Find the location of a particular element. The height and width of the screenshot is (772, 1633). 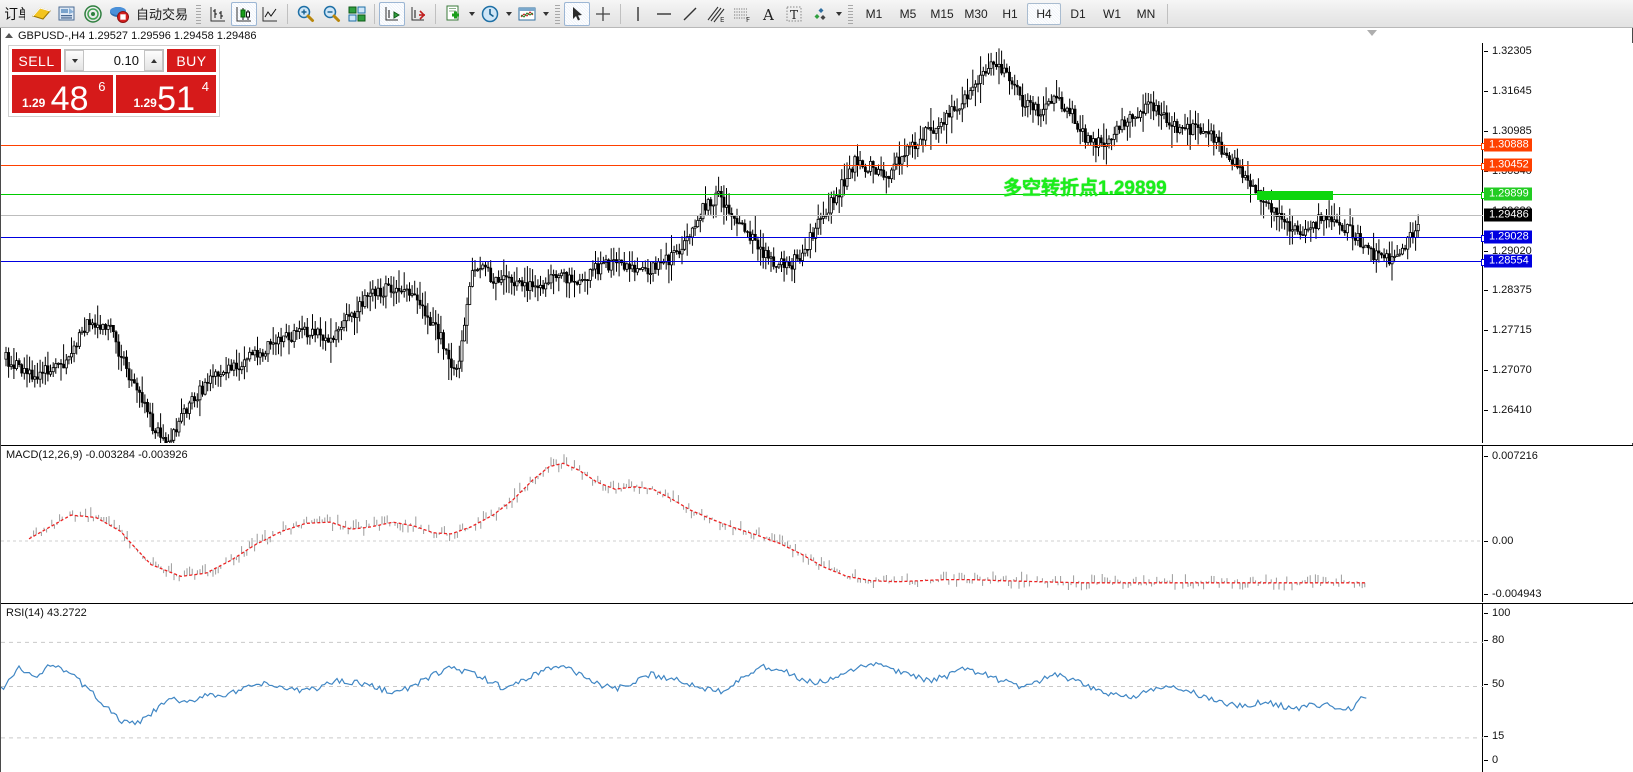

volume-stepper: 0.10 is located at coordinates (114, 60).